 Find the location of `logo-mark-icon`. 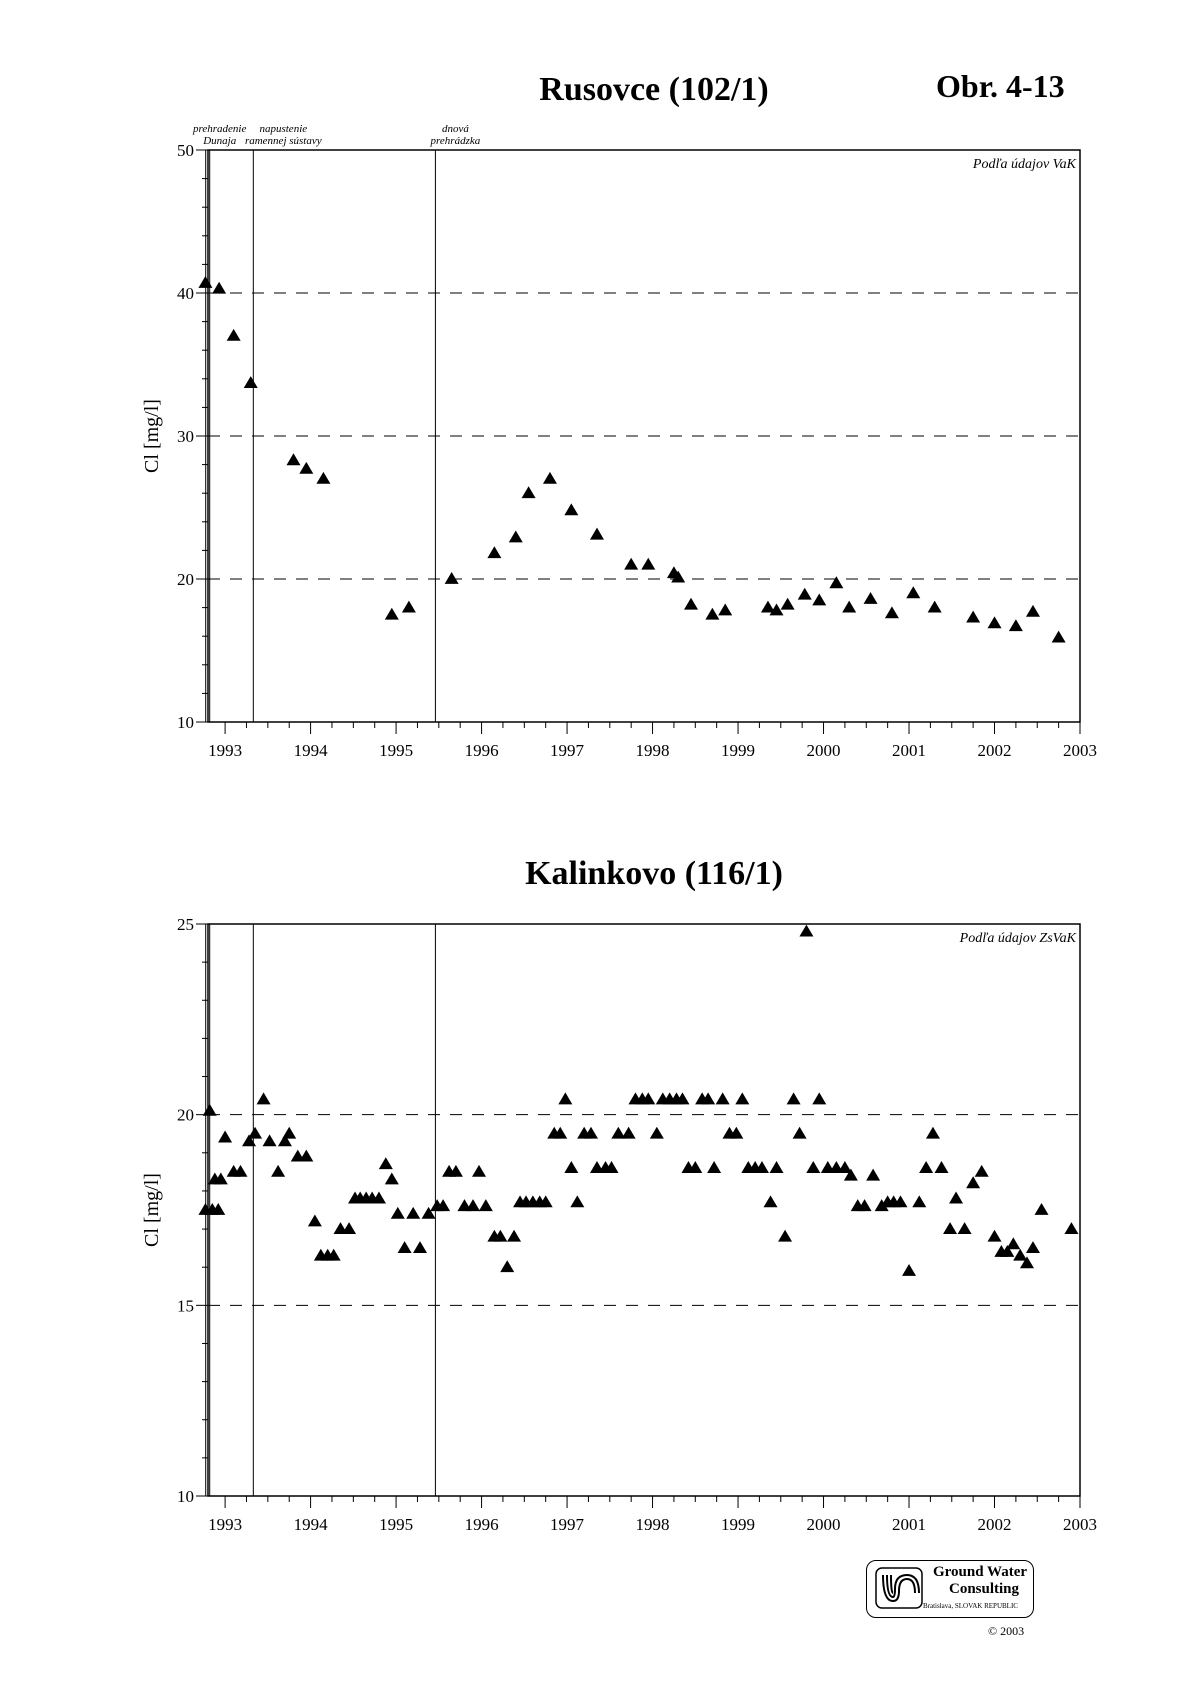

logo-mark-icon is located at coordinates (899, 1588).